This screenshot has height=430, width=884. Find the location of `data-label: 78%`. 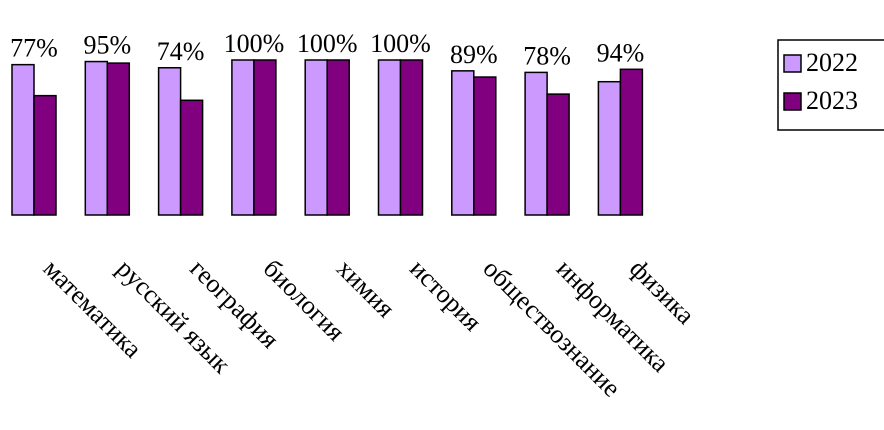

data-label: 78% is located at coordinates (547, 55).